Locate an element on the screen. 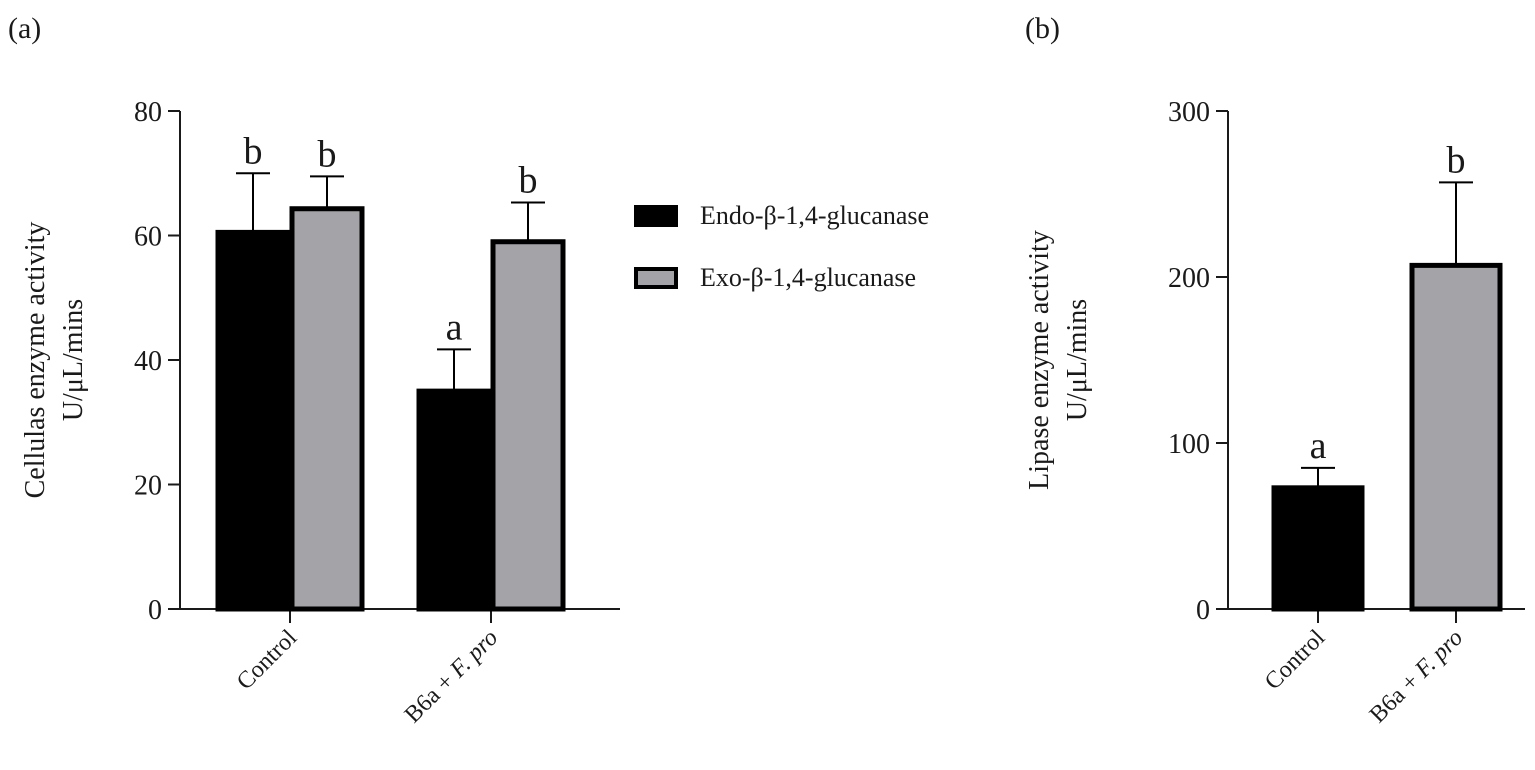 The height and width of the screenshot is (770, 1535). y-tick-label: 300 is located at coordinates (1189, 112).